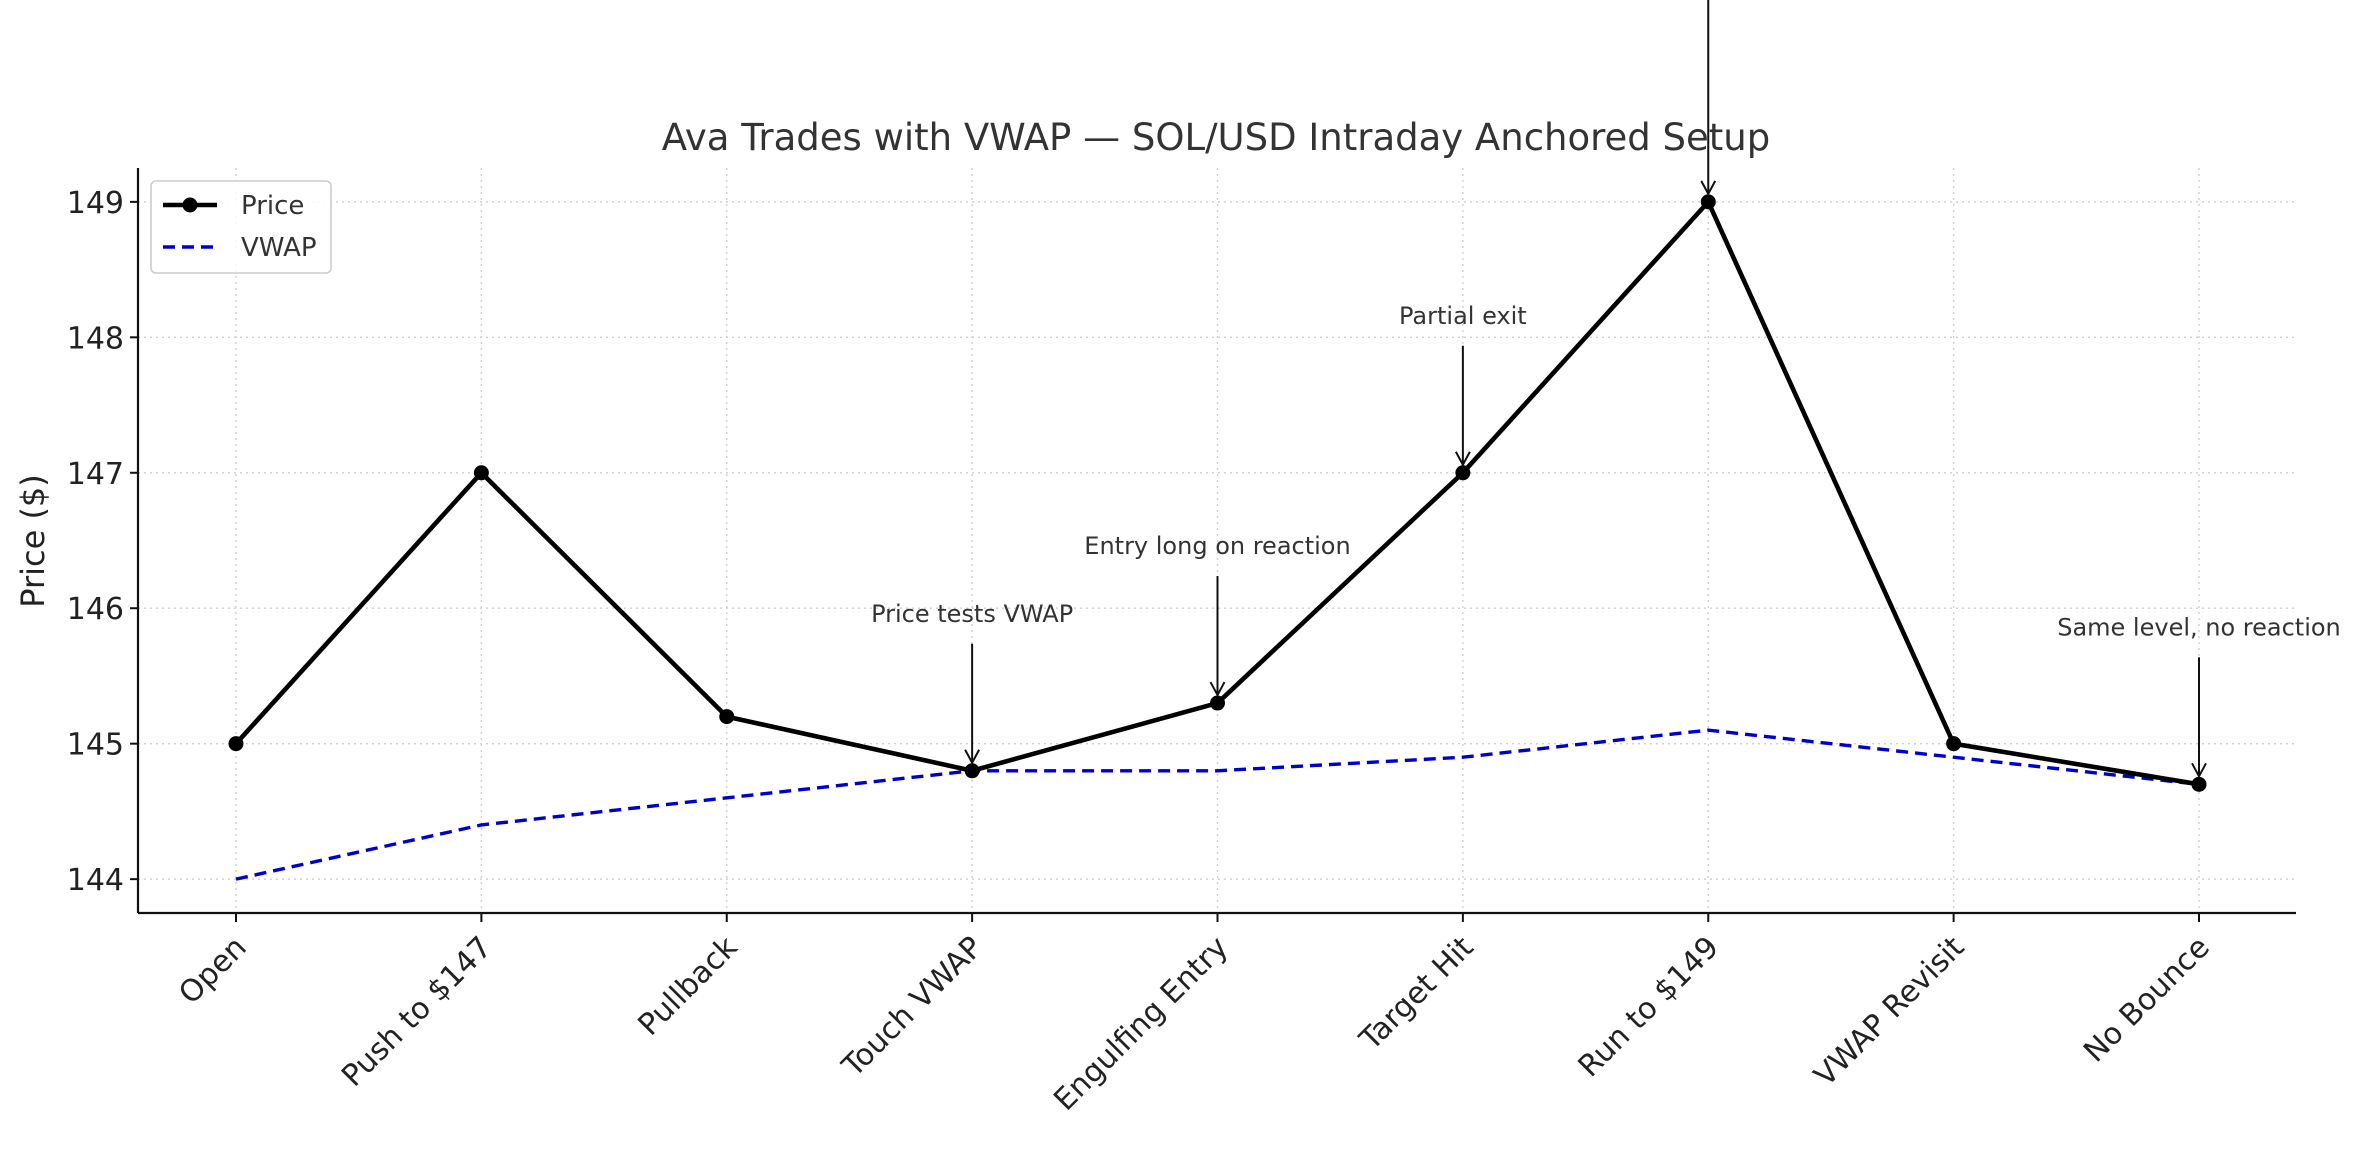 This screenshot has height=1149, width=2366. Describe the element at coordinates (1217, 546) in the screenshot. I see `annotation-text: Entry long on reaction` at that location.